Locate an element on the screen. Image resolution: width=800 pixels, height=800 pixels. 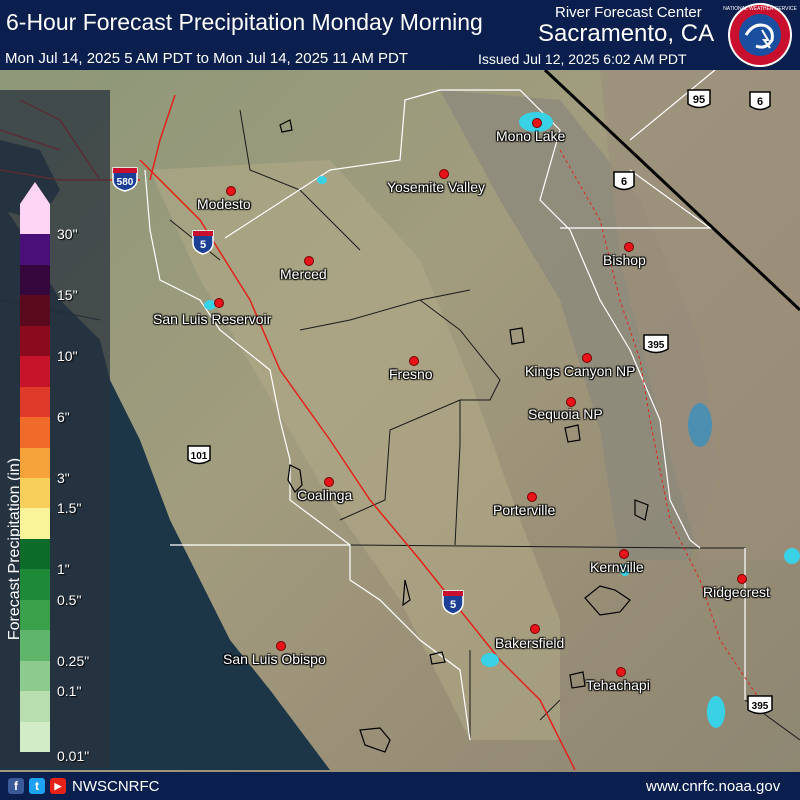
city-dot-san-luis-obispo is located at coordinates (281, 646).